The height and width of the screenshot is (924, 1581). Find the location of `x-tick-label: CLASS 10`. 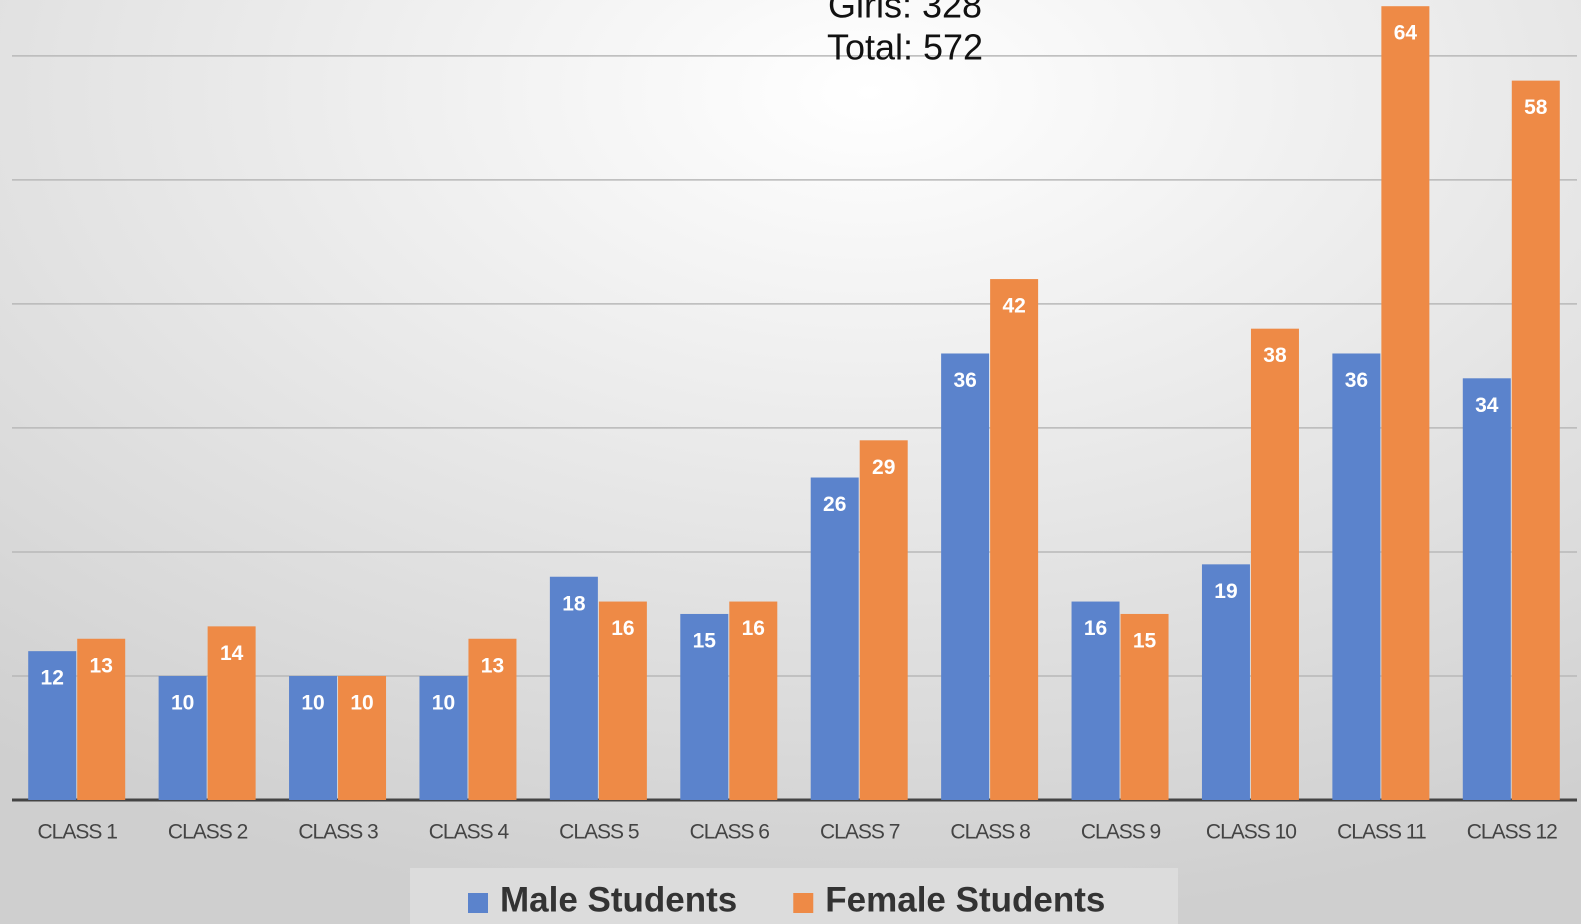

x-tick-label: CLASS 10 is located at coordinates (1251, 832).